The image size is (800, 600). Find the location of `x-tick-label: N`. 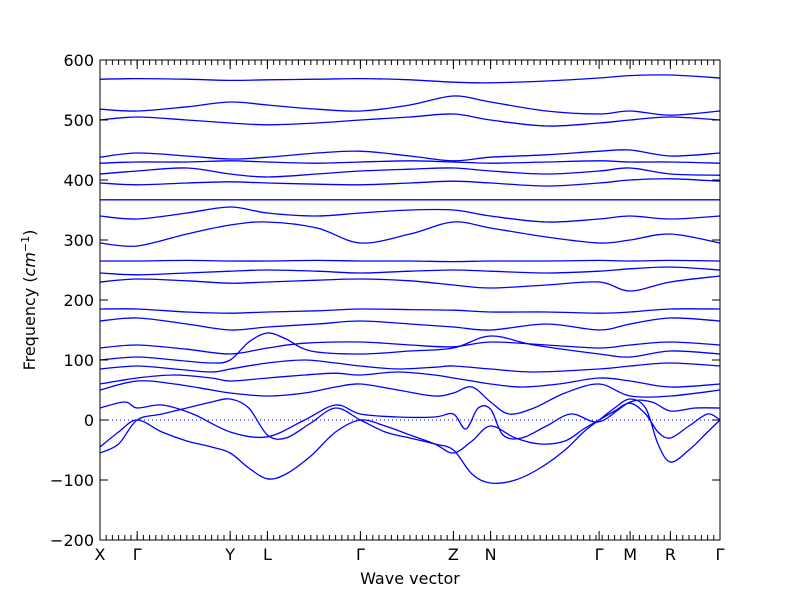

x-tick-label: N is located at coordinates (491, 554).